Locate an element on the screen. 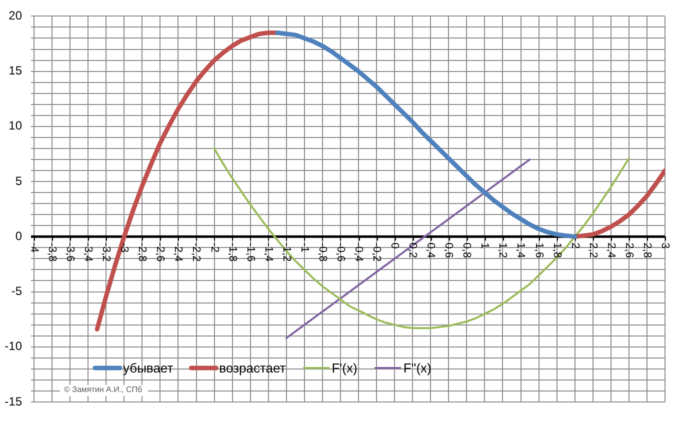 This screenshot has height=441, width=673. x-tick-label: -1,4 is located at coordinates (268, 252).